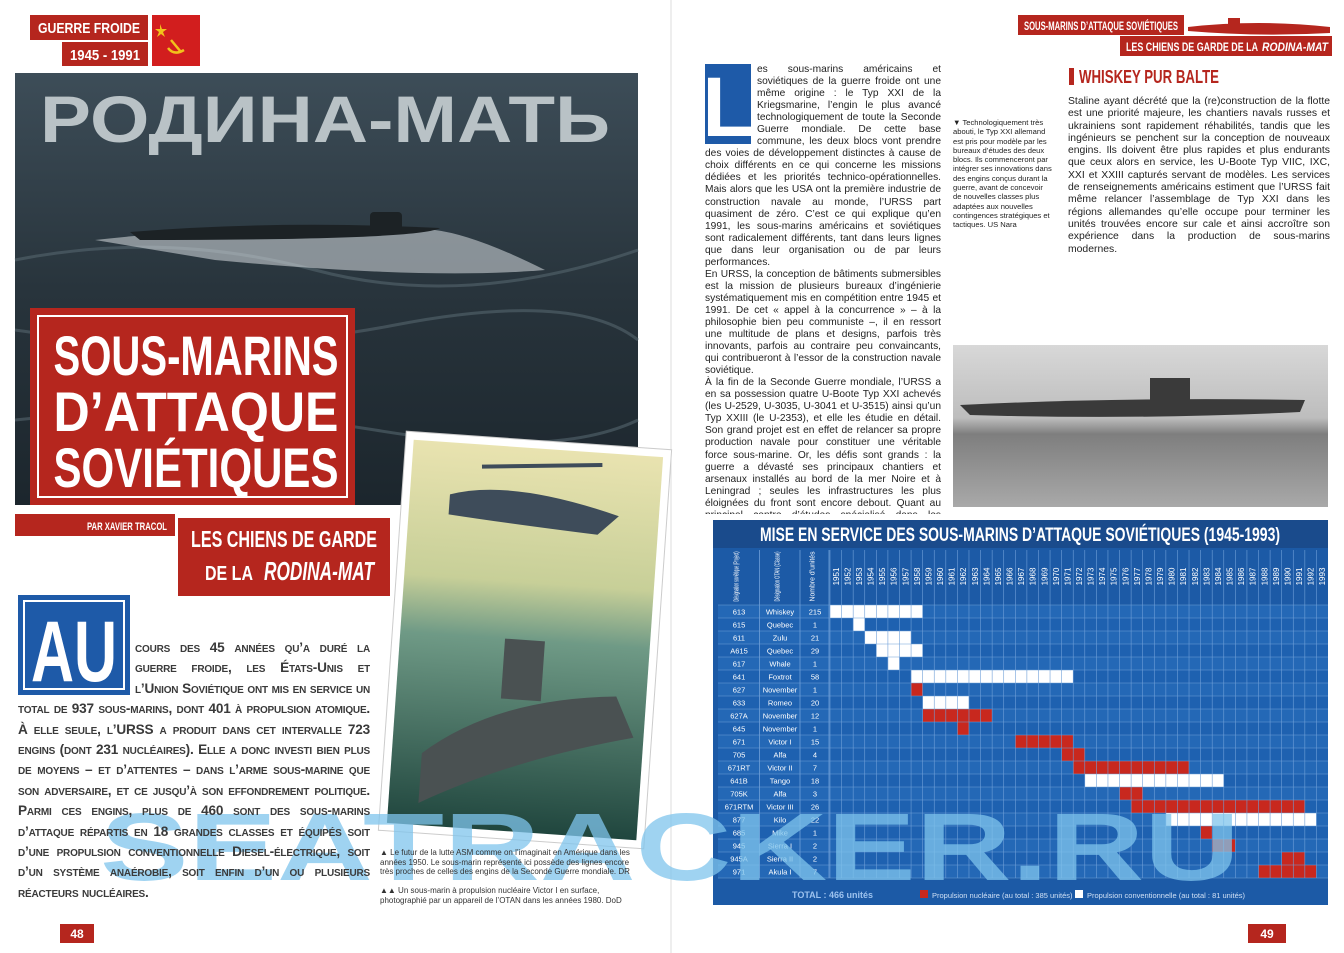 This screenshot has width=1344, height=953. I want to click on project: 671RTM, so click(739, 807).